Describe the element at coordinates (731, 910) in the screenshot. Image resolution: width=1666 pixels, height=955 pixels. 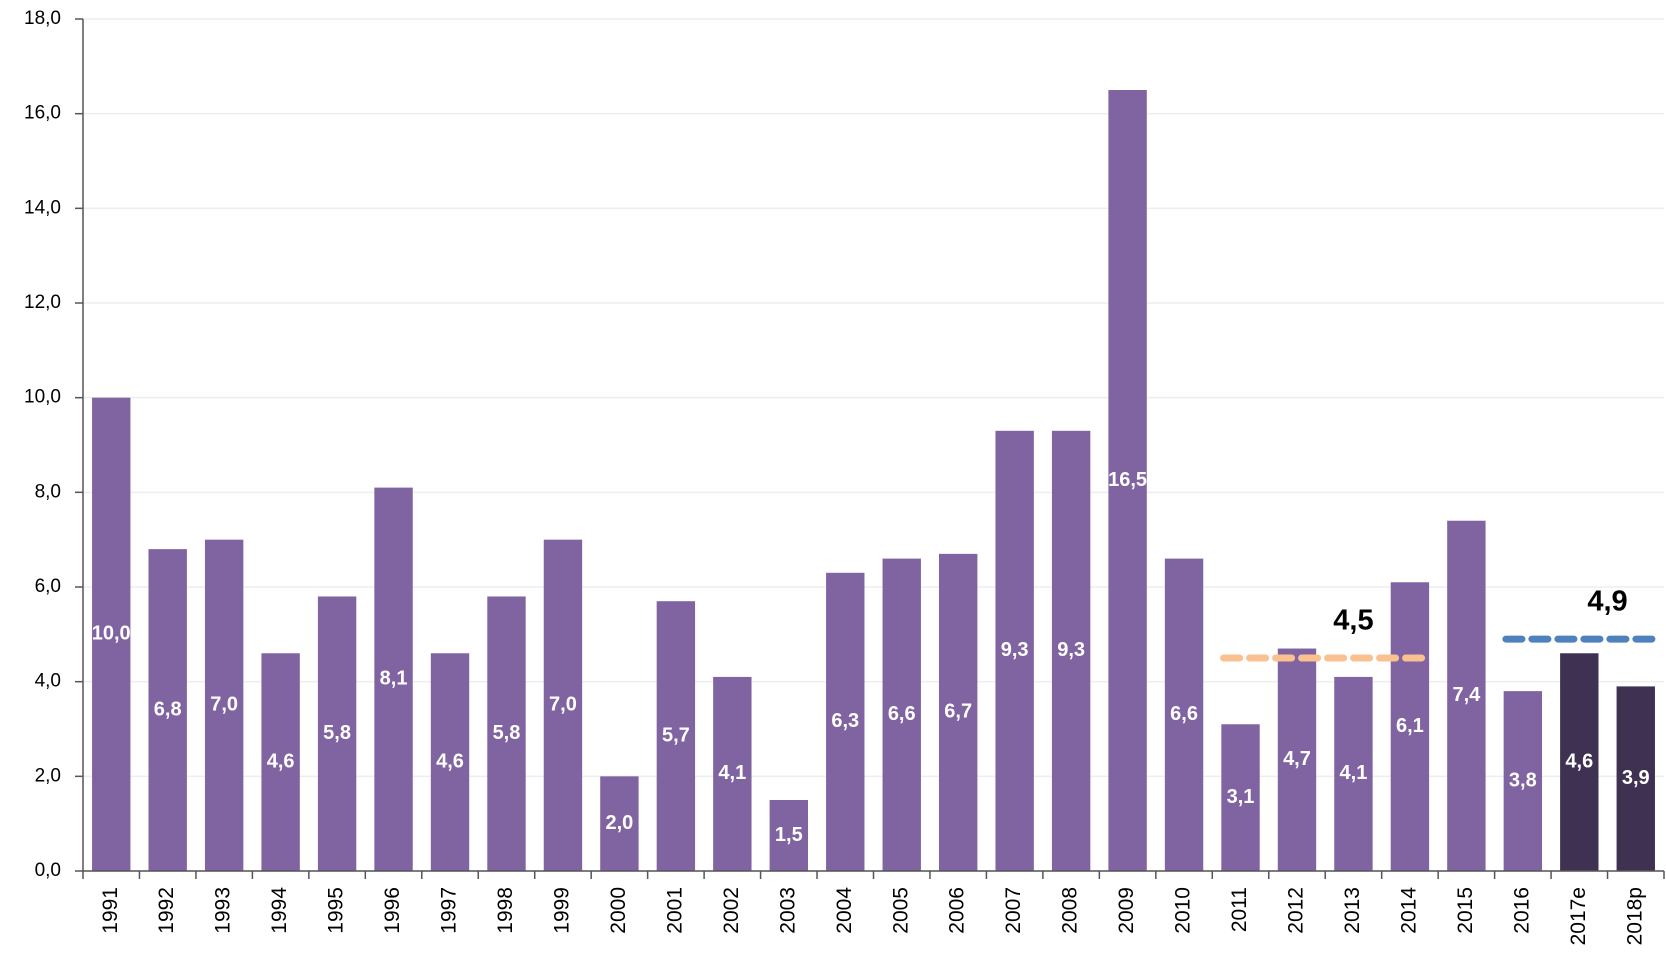
I see `x-tick-label: 2002` at that location.